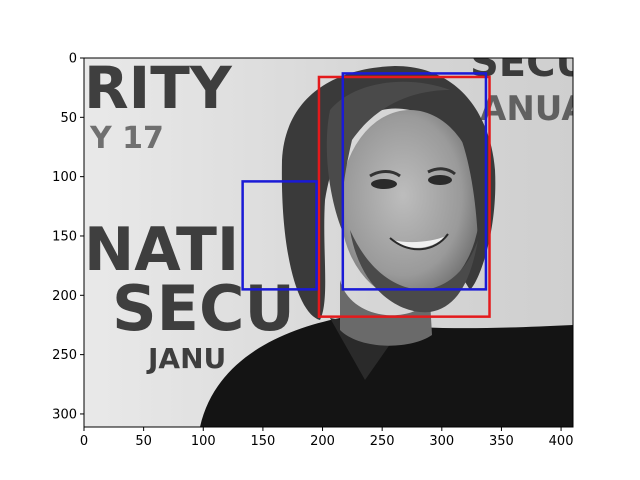 The image size is (640, 480). I want to click on banner-text-right2: ANUA, so click(534, 109).